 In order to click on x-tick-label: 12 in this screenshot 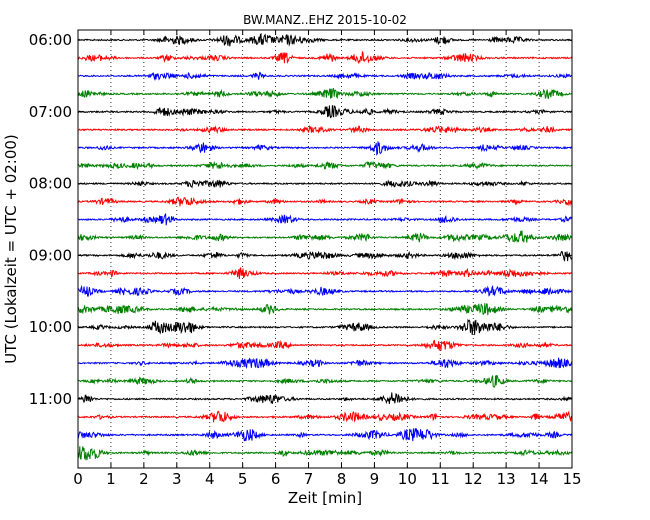, I will do `click(473, 479)`.